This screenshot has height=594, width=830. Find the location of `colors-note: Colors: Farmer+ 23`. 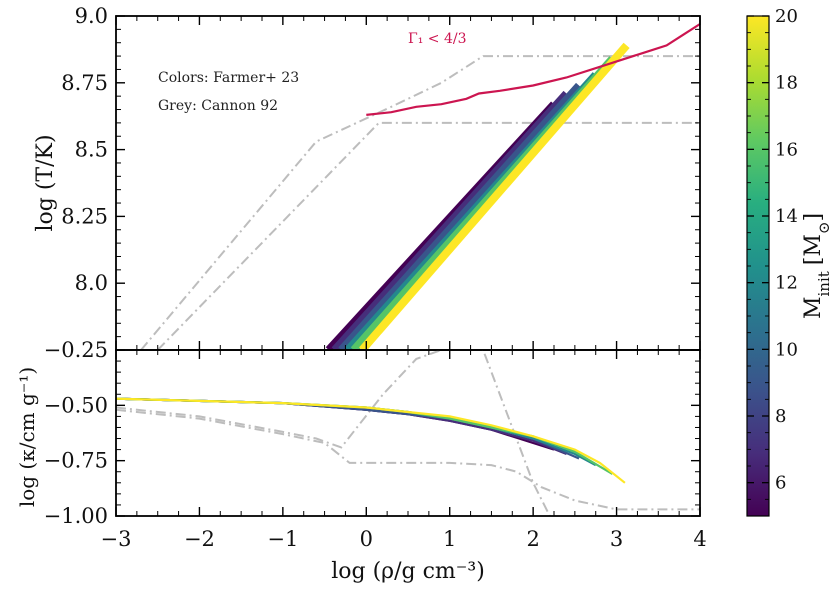

colors-note: Colors: Farmer+ 23 is located at coordinates (228, 78).